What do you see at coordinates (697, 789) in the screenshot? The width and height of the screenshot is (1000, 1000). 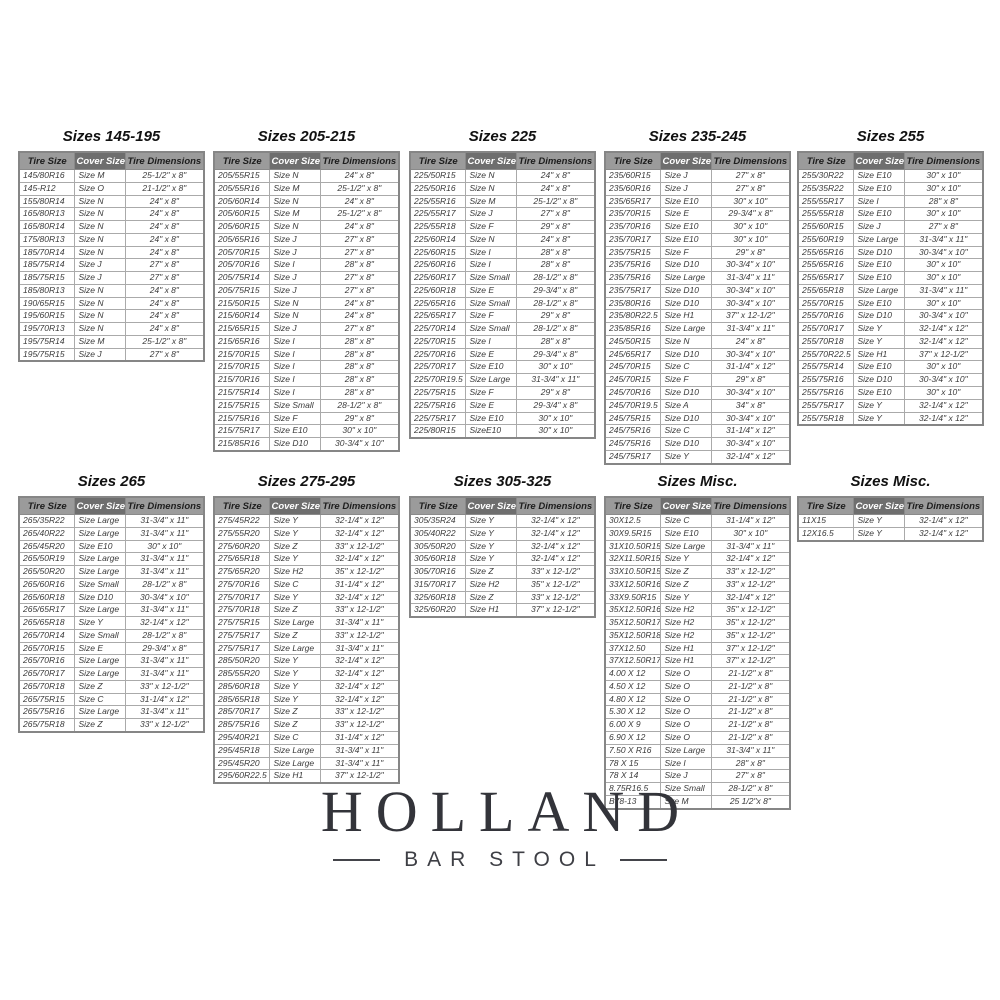 I see `table-row: 8.75R16.5 Size Small 28-1/2" x 8"` at bounding box center [697, 789].